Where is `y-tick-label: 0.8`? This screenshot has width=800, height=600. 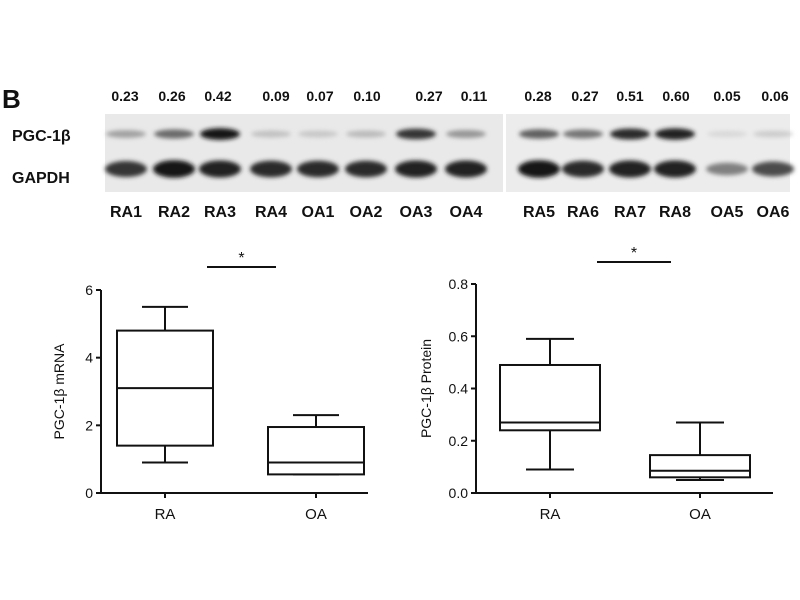
y-tick-label: 0.8 is located at coordinates (459, 284).